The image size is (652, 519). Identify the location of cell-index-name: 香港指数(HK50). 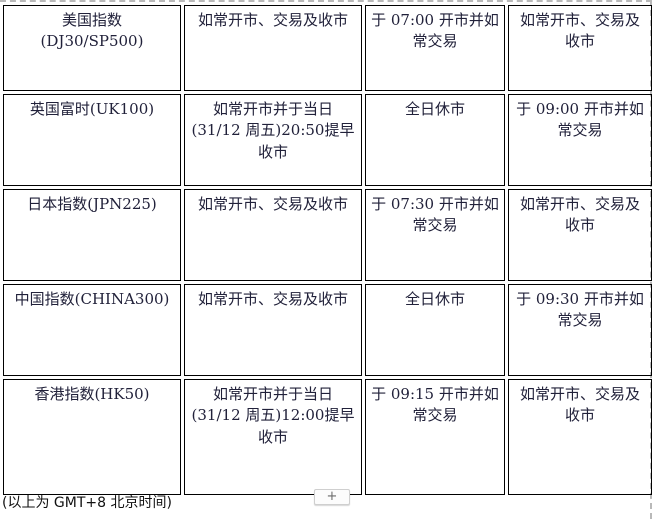
(92, 437).